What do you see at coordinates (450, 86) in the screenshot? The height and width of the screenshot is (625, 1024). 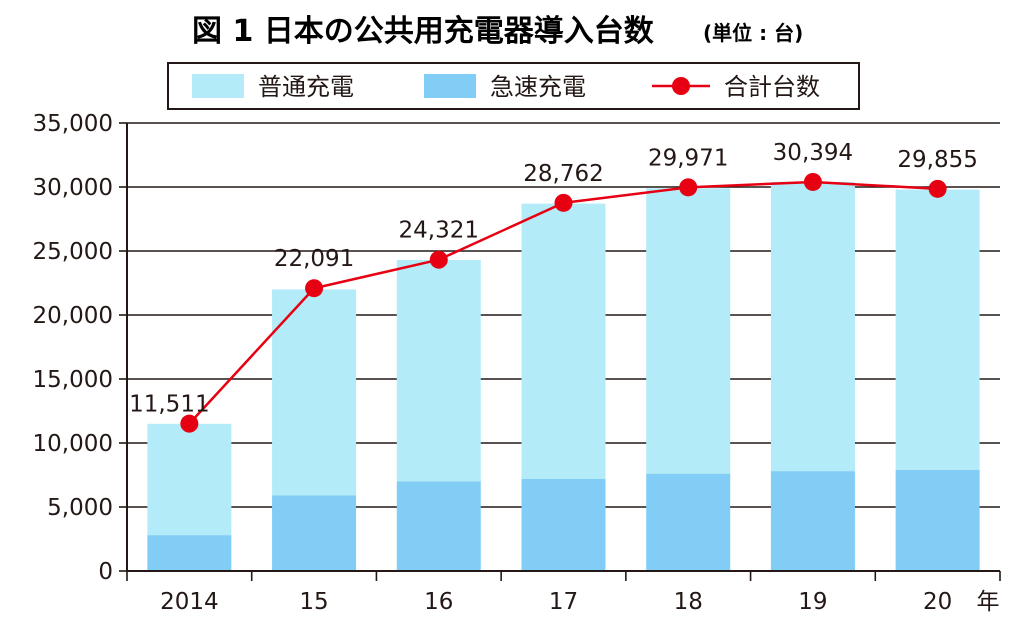 I see `legend-swatch-rapid` at bounding box center [450, 86].